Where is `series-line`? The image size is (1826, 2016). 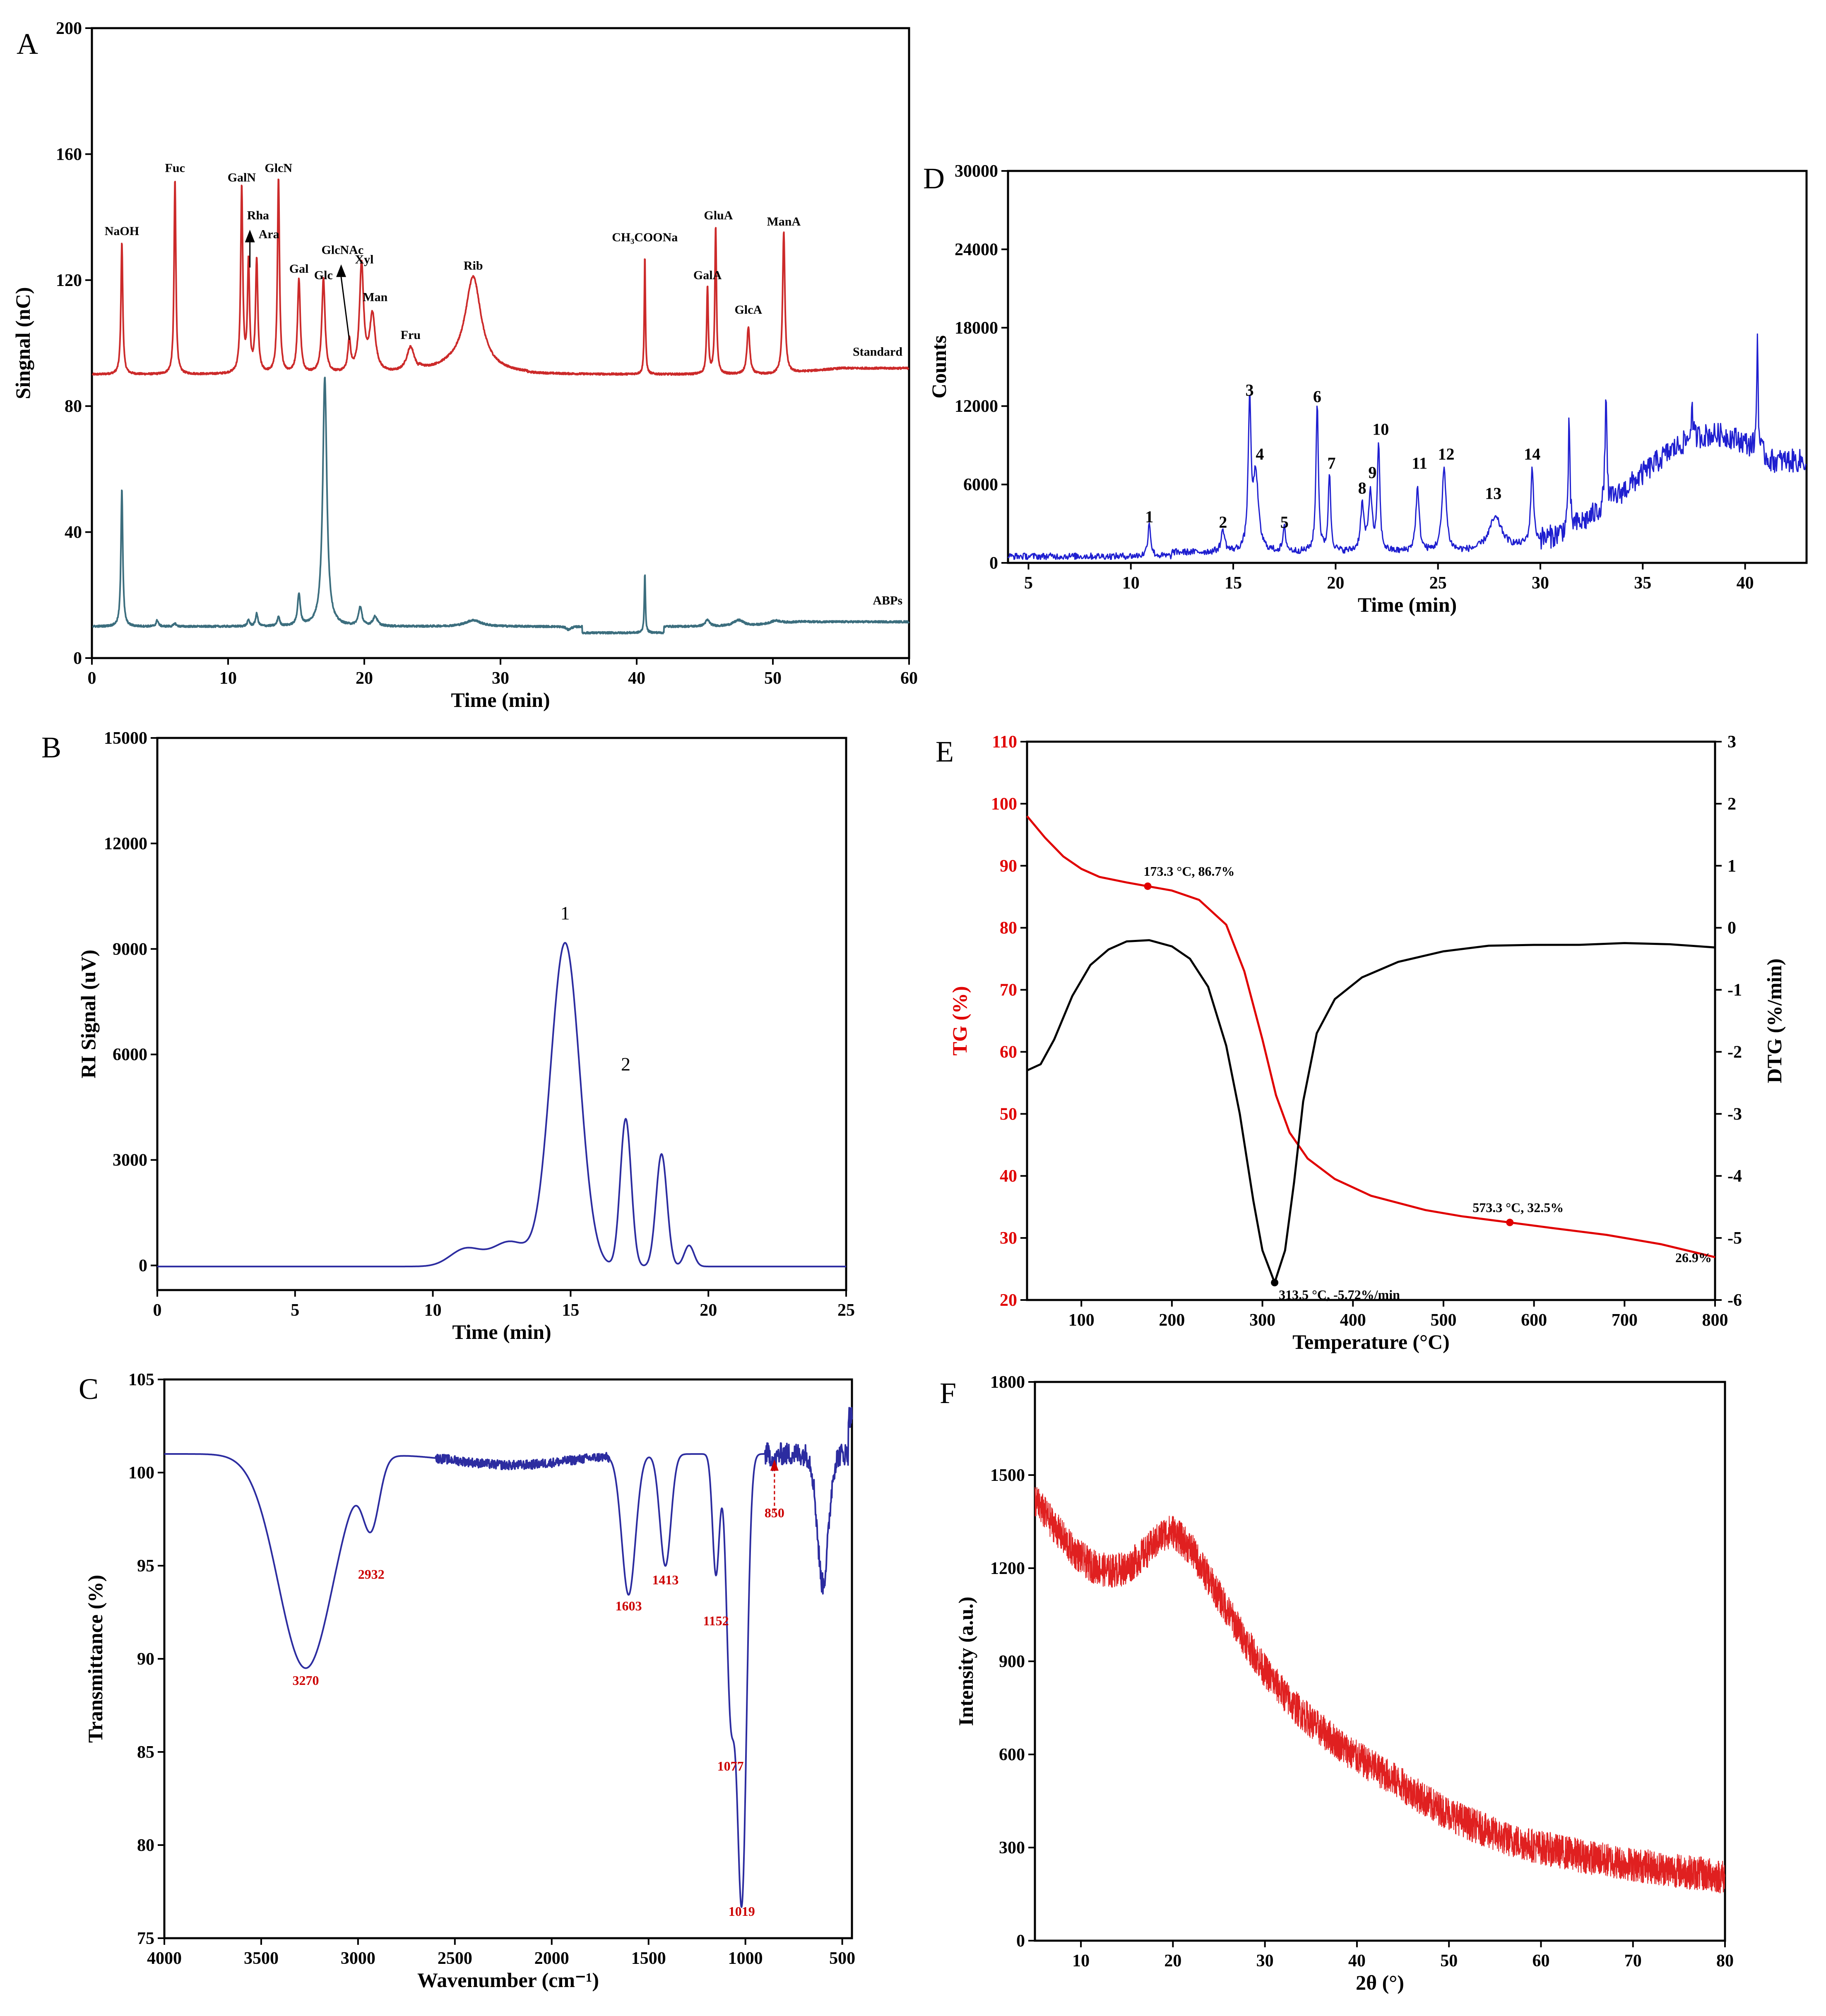
series-line is located at coordinates (1407, 446).